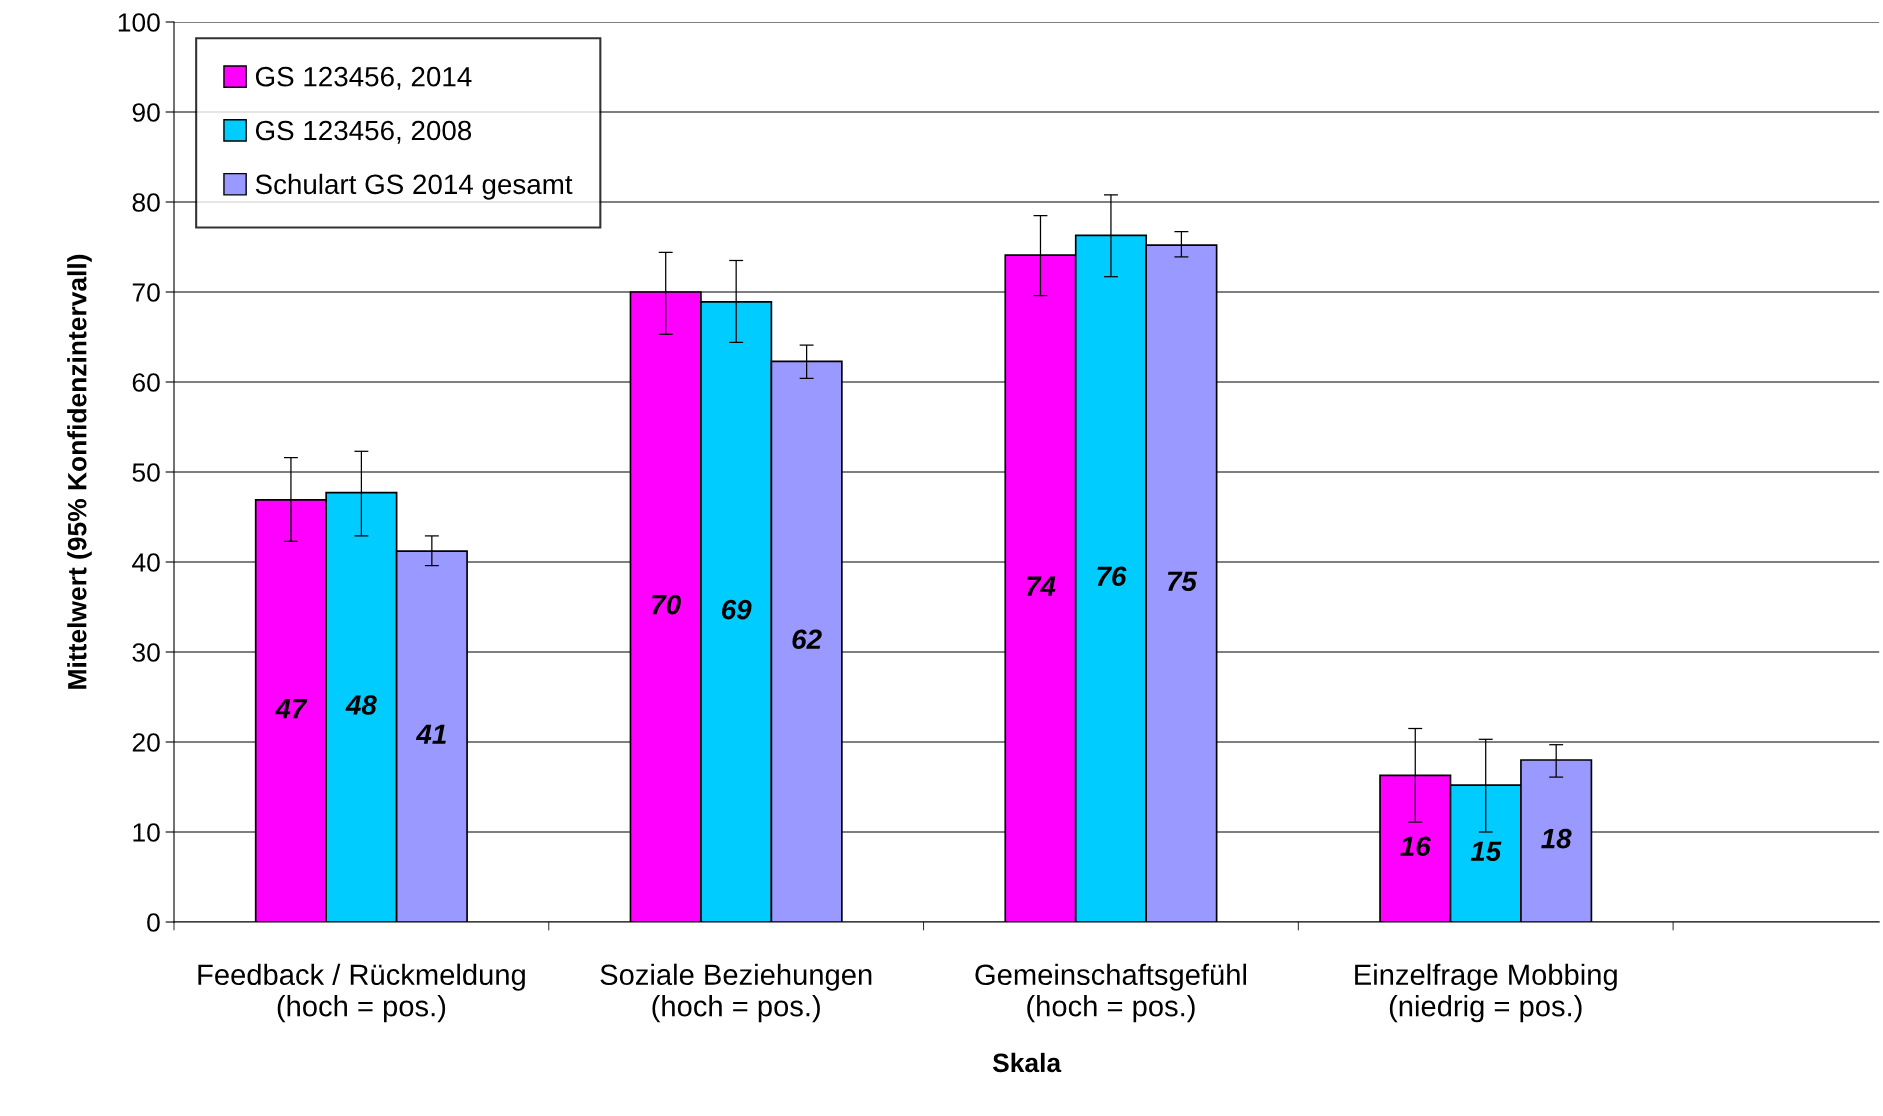 This screenshot has height=1116, width=1883. I want to click on y-tick-label: 30, so click(146, 652).